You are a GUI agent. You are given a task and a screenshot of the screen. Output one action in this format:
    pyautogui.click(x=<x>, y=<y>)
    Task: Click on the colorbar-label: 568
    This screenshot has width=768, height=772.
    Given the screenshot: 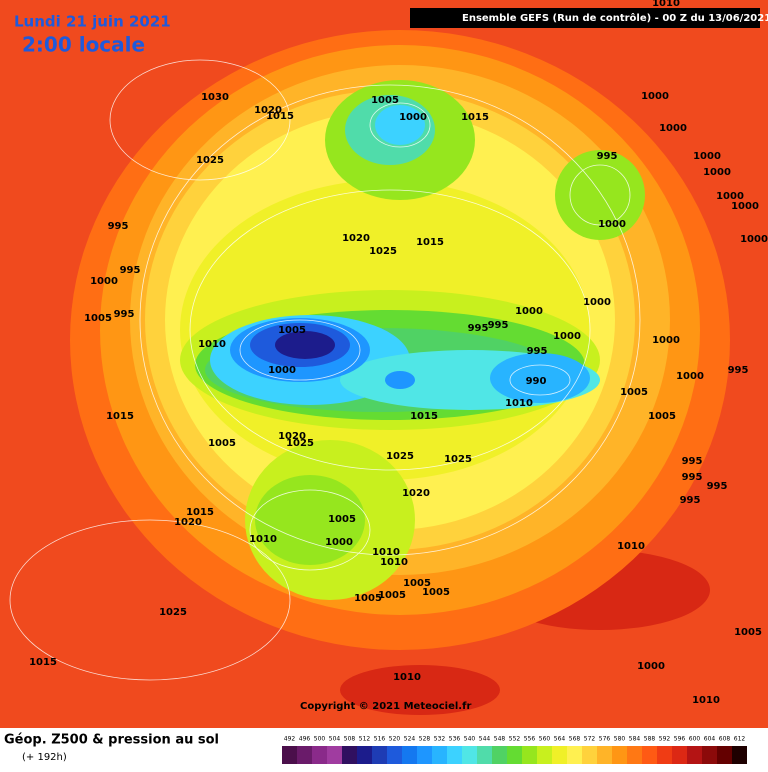 What is the action you would take?
    pyautogui.click(x=575, y=739)
    